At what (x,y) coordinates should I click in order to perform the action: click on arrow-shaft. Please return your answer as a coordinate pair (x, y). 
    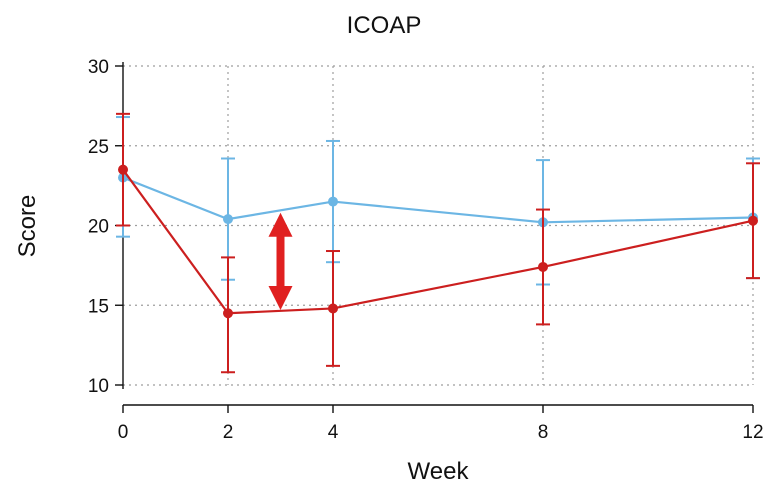
    Looking at the image, I should click on (280, 261).